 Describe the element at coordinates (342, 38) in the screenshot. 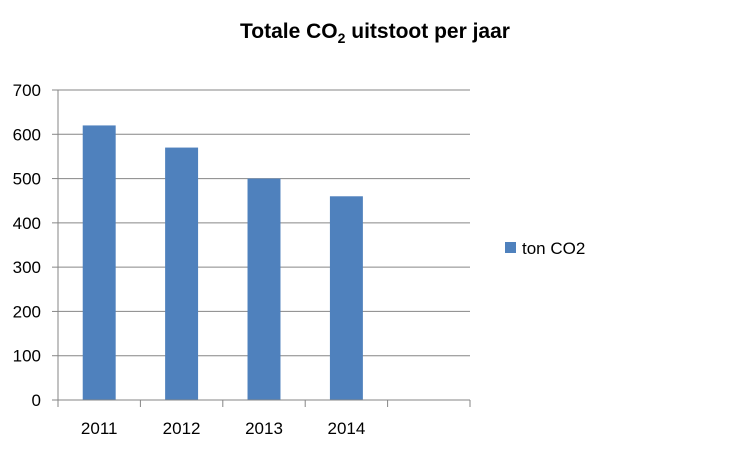

I see `chart-title-subscript: 2` at that location.